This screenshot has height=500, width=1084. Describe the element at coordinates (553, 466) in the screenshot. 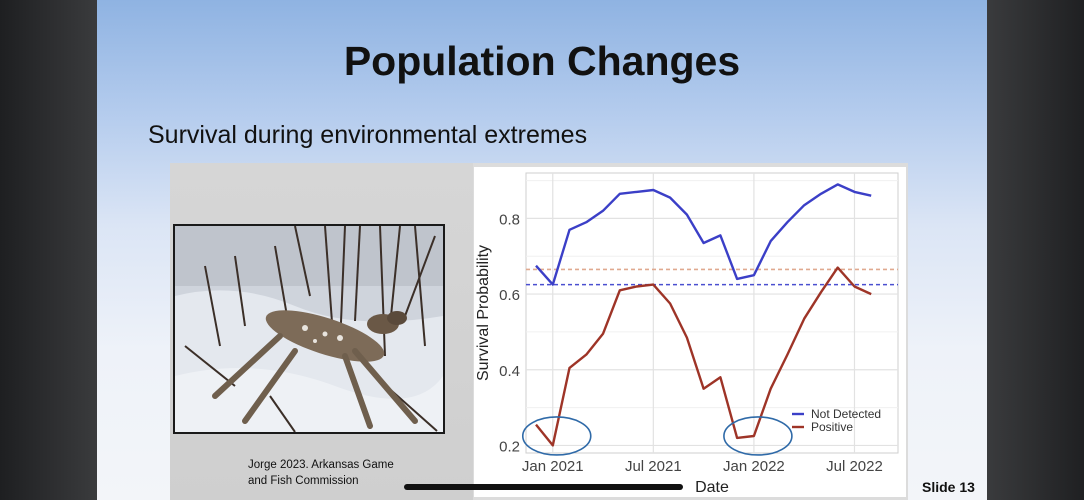

I see `x-tick-label: Jan 2021` at that location.